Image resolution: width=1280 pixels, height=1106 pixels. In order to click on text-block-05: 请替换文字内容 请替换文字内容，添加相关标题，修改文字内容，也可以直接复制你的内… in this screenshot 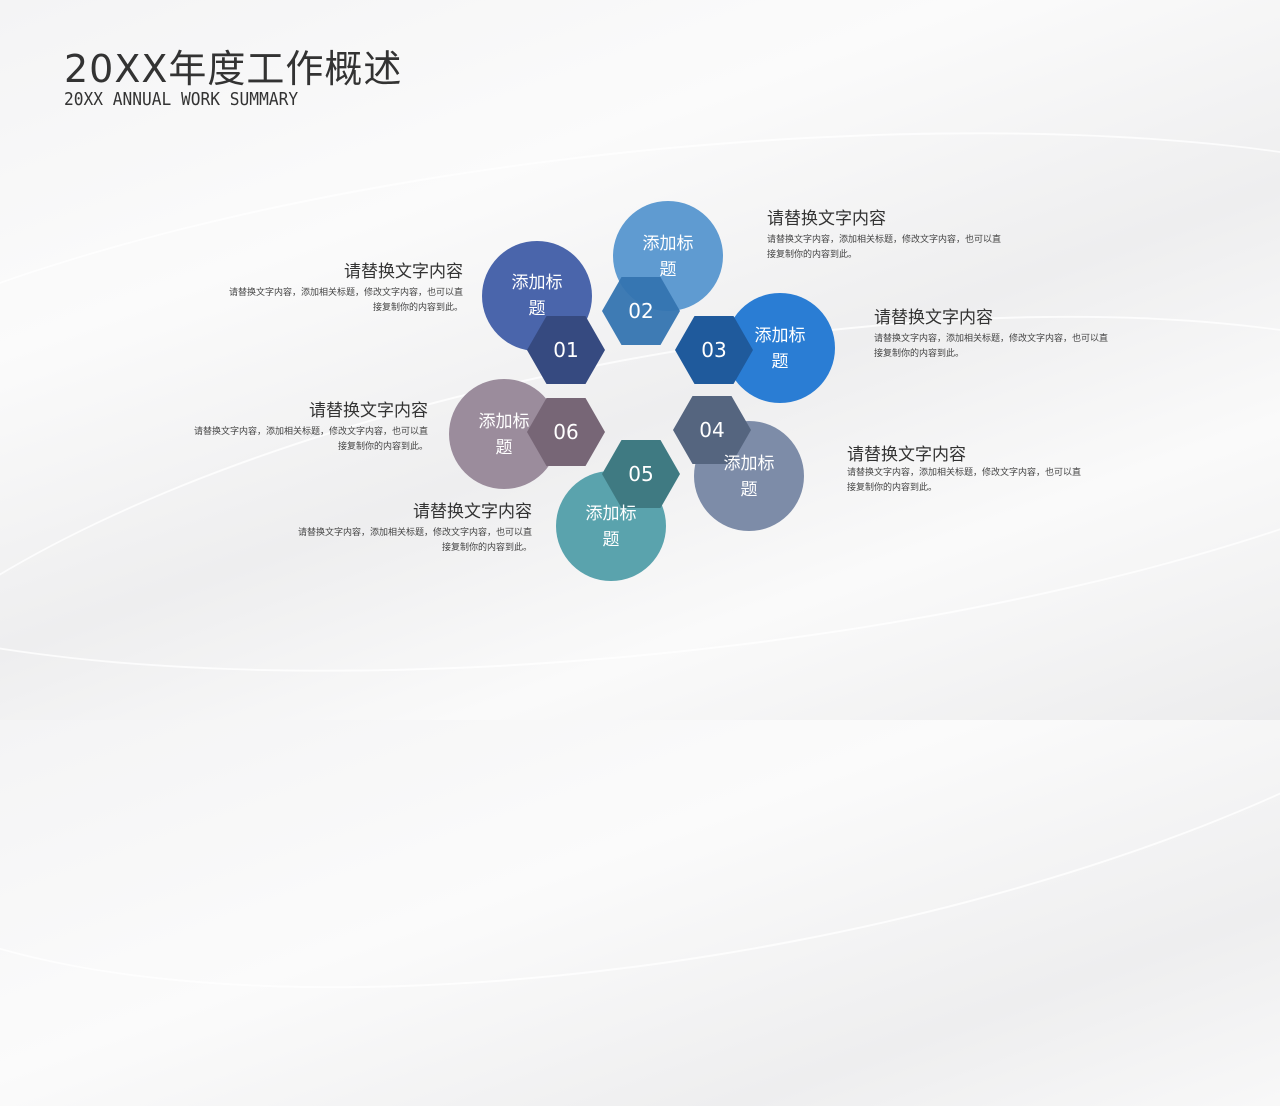, I will do `click(412, 528)`.